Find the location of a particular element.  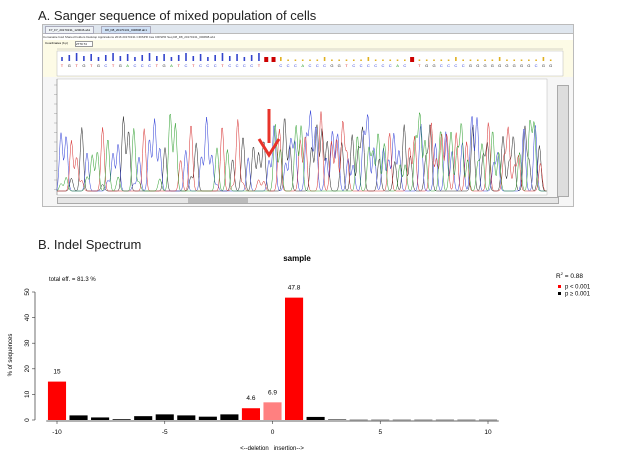

x-tick-label: -10 is located at coordinates (57, 432).